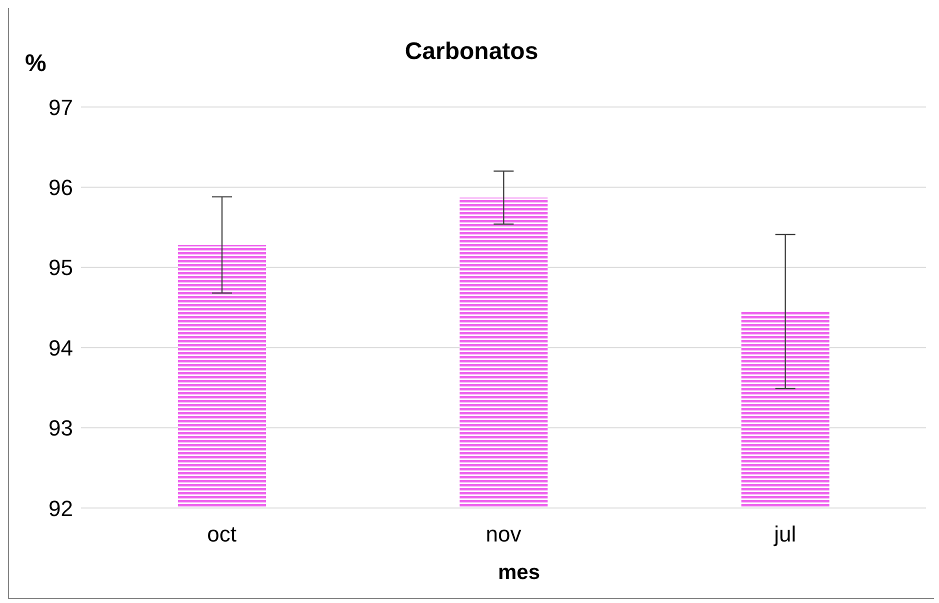 This screenshot has width=939, height=603. I want to click on y-tick-label: 96, so click(60, 187).